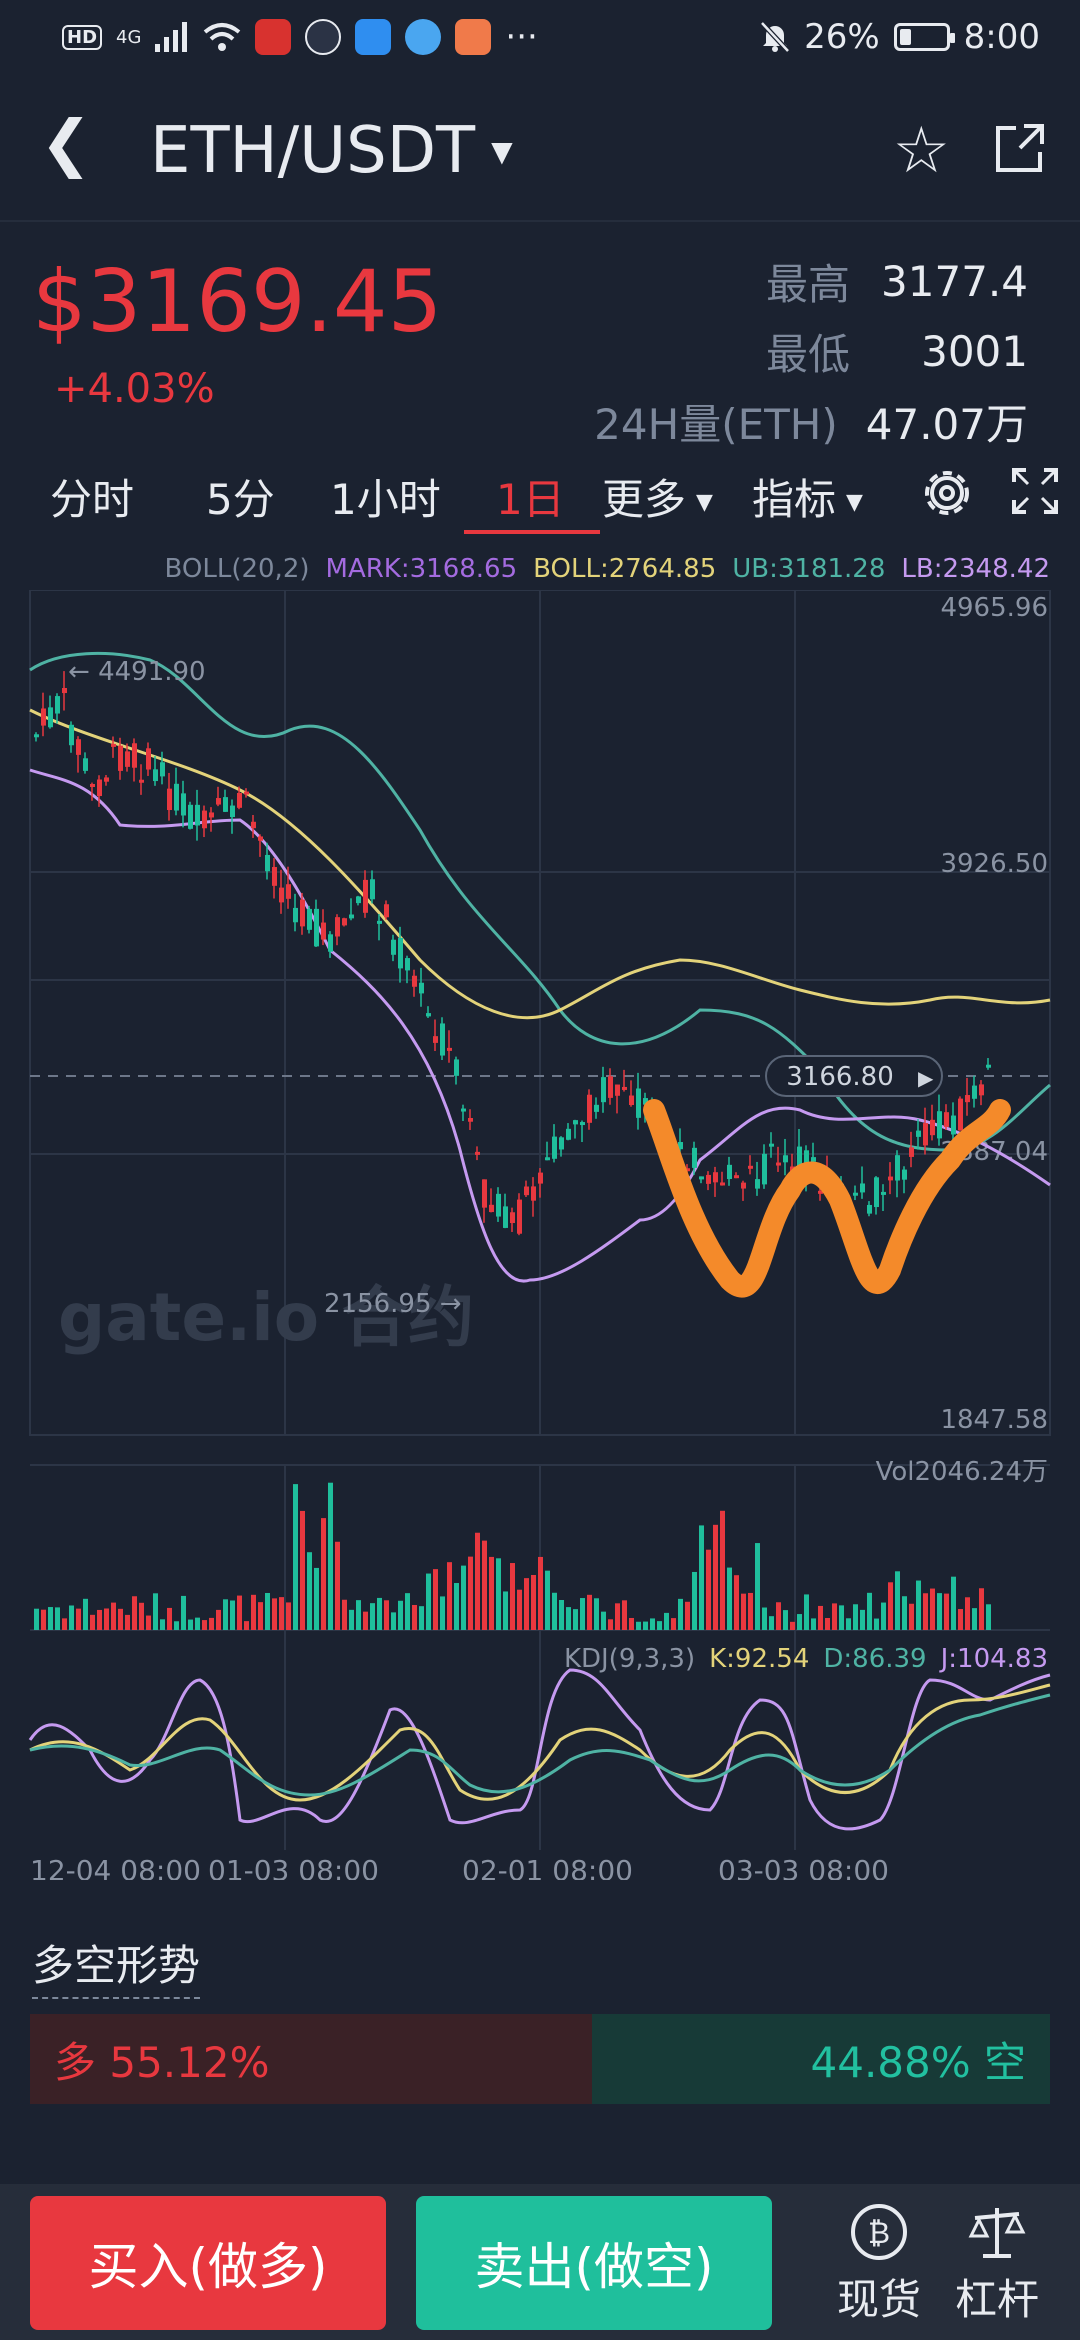  What do you see at coordinates (540, 37) in the screenshot?
I see `status-bar: HD 4G ··· 26% 8:00` at bounding box center [540, 37].